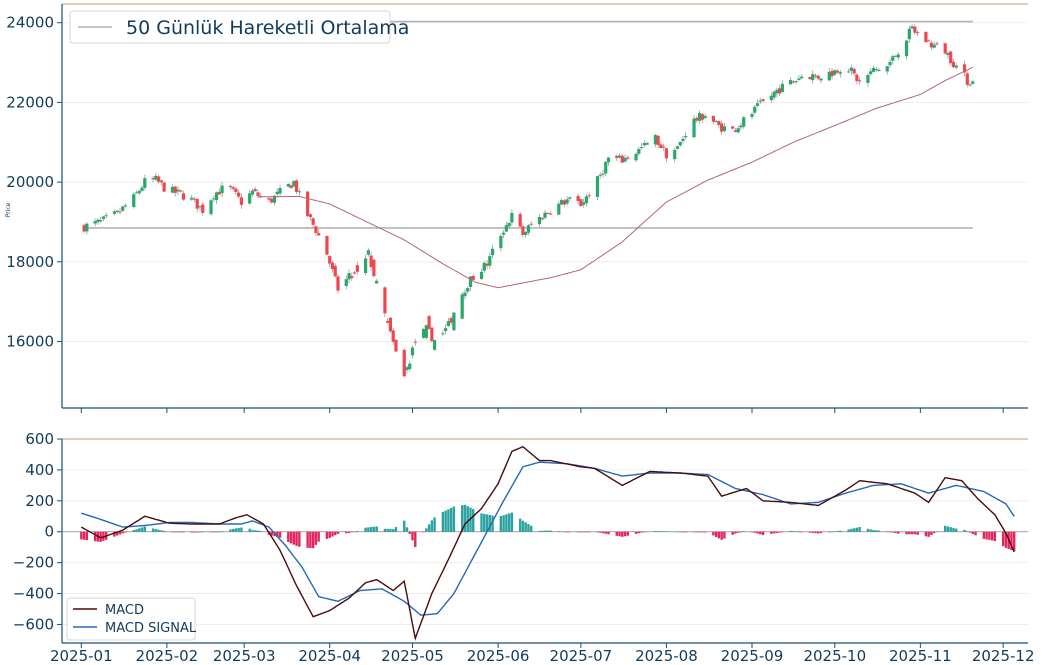 This screenshot has width=1050, height=665. I want to click on xtick-label: 2025-12, so click(1003, 656).